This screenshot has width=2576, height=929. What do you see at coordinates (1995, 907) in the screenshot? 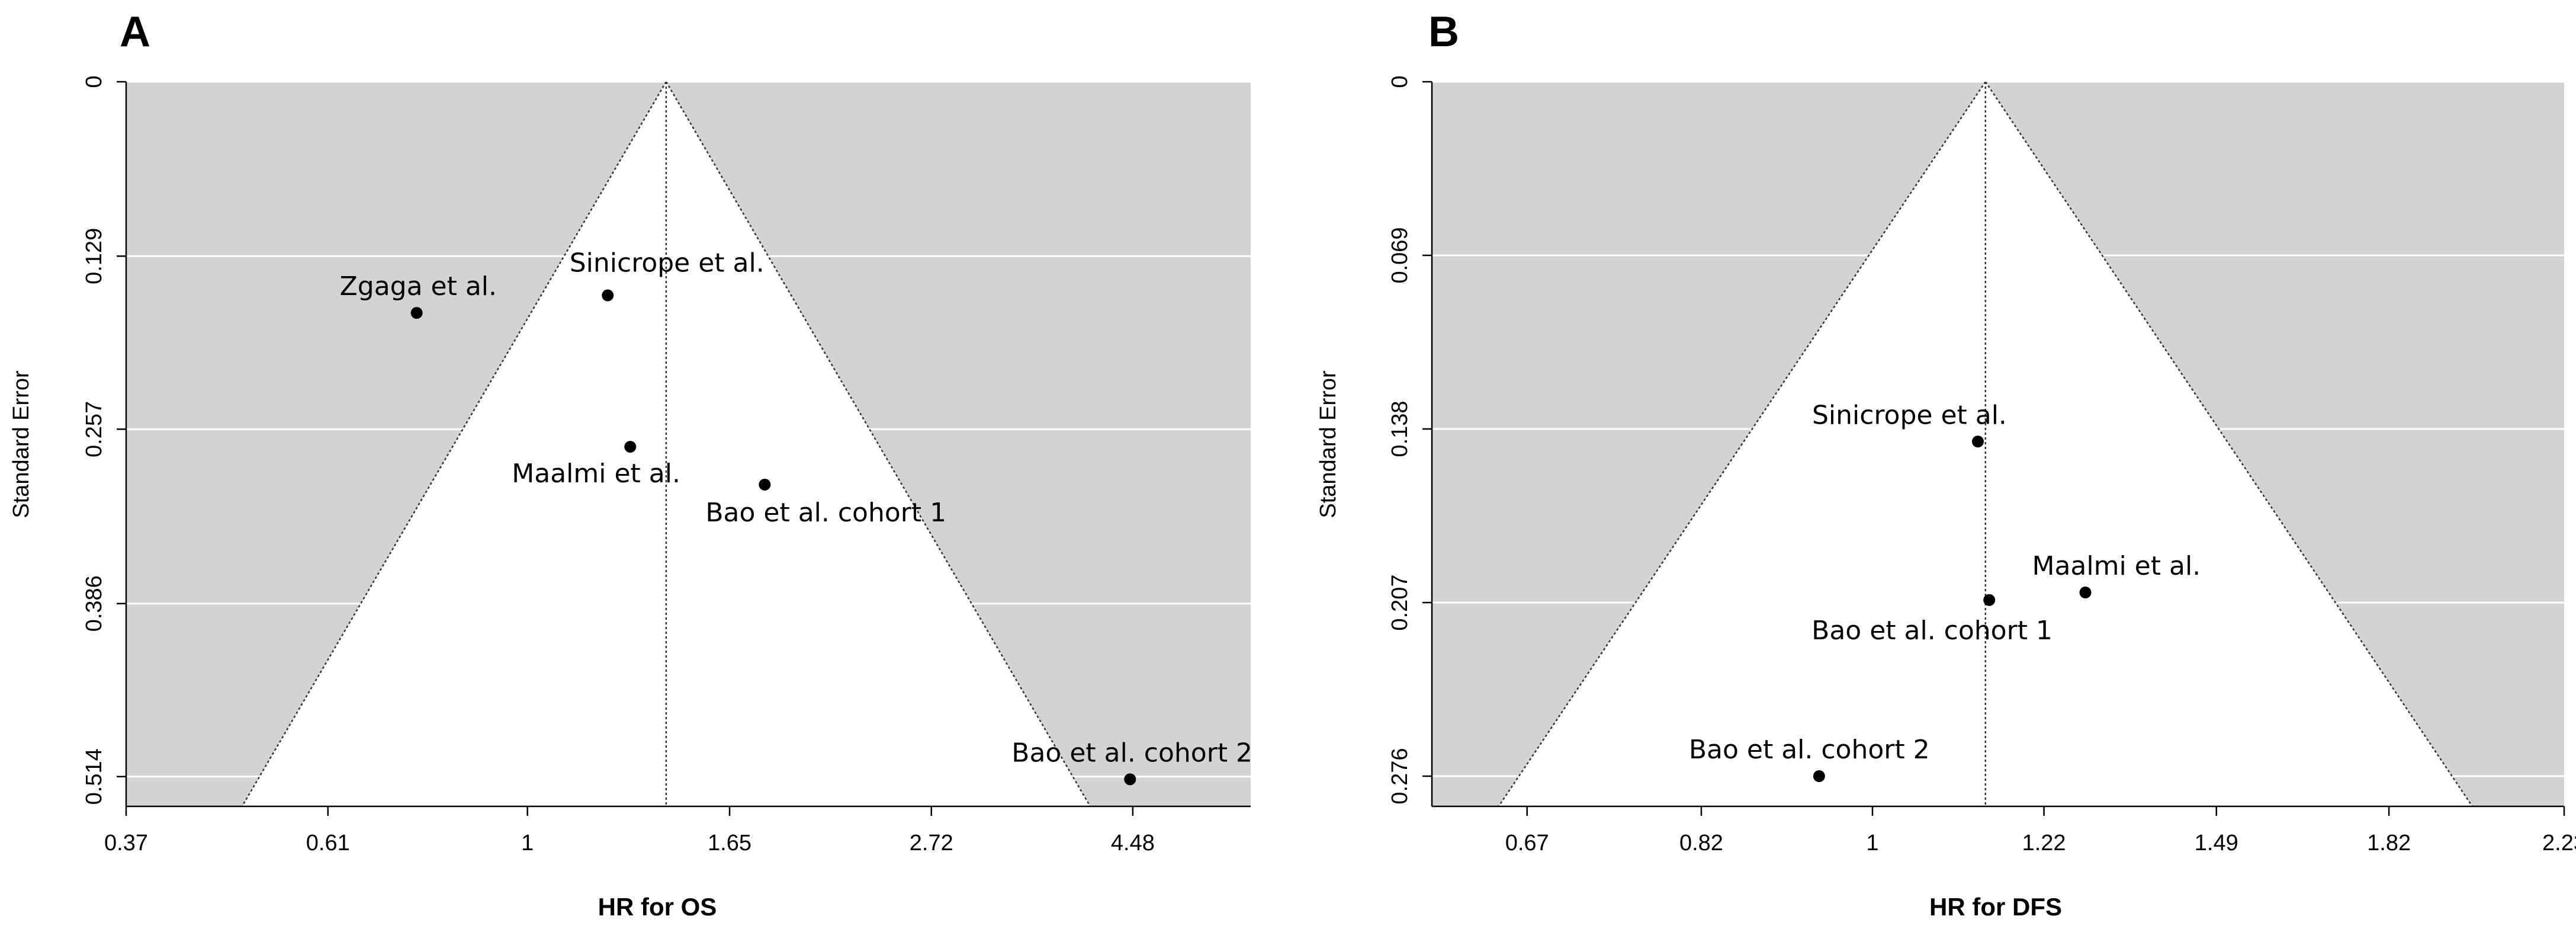
I see `x-axis-title: HR for DFS` at bounding box center [1995, 907].